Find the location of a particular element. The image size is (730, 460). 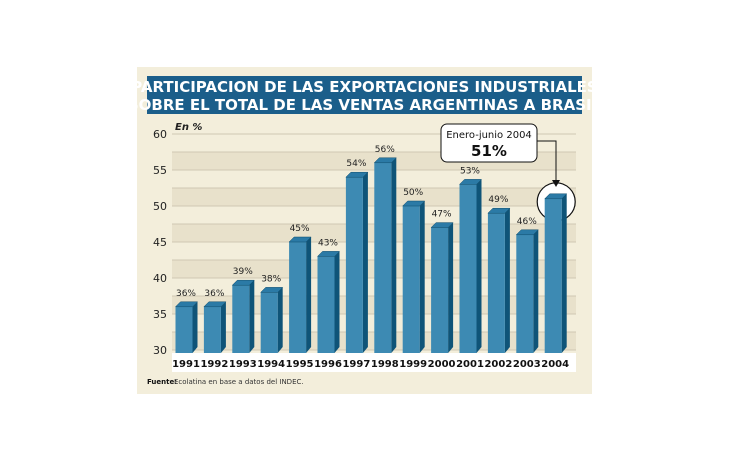

bar-2002 is located at coordinates (496, 283).